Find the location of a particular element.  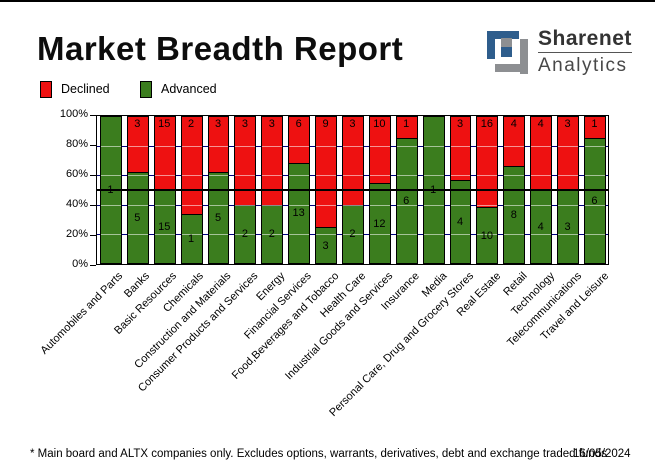

sharenet-logo: Sharenet Analytics is located at coordinates (558, 51).